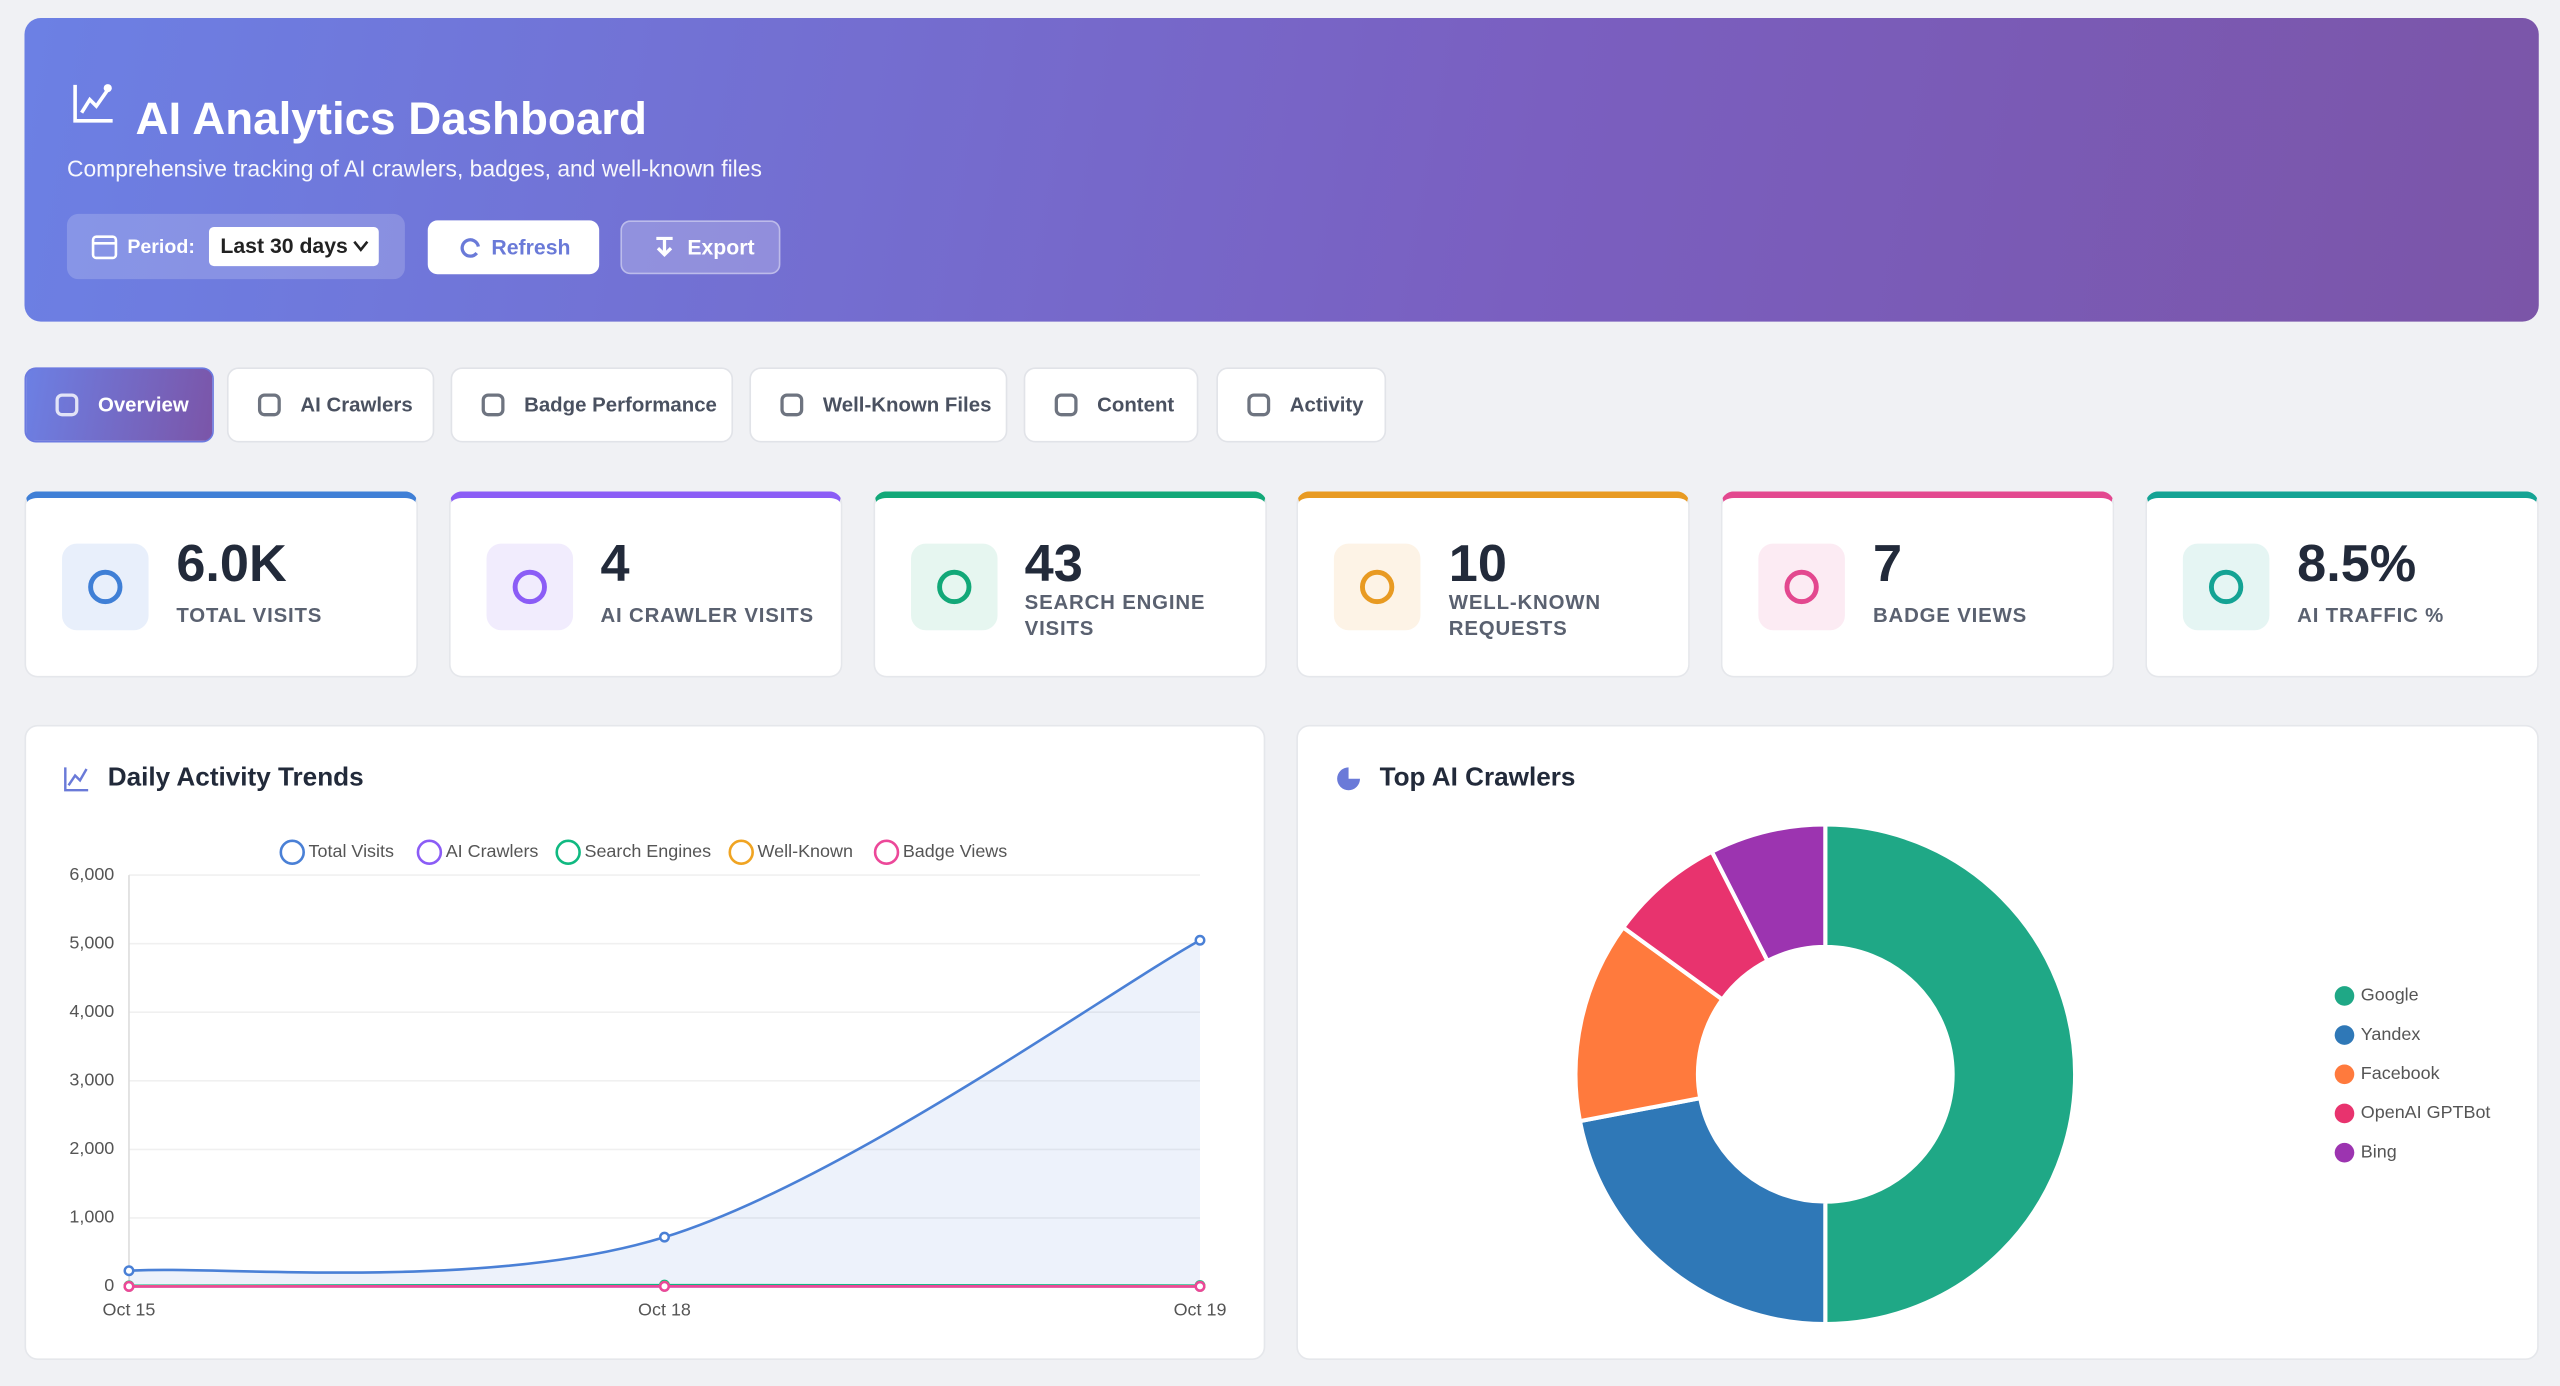 The width and height of the screenshot is (2560, 1386). I want to click on title: AI Analytics Dashboard, so click(391, 118).